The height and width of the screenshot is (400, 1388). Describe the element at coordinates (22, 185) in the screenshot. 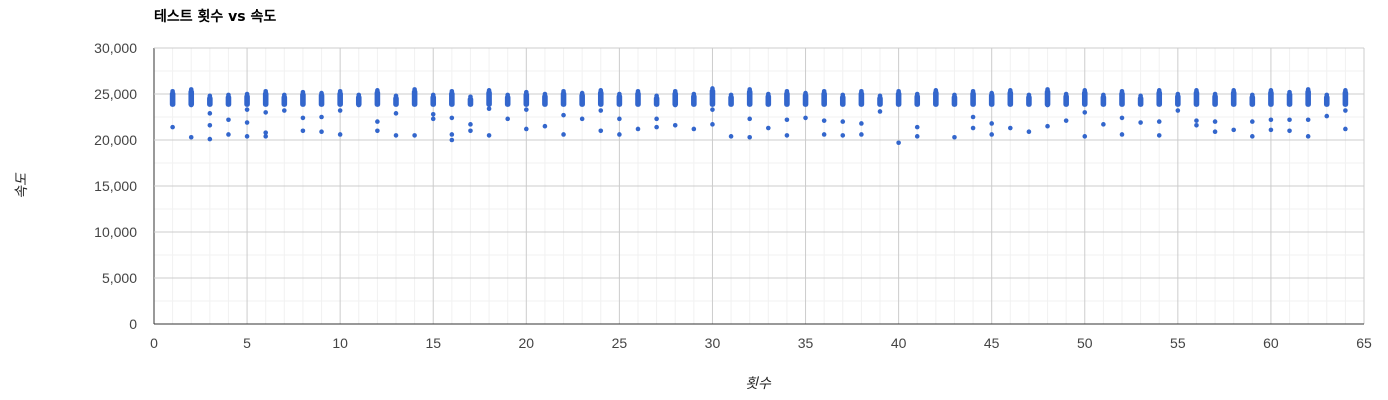

I see `y-axis-title: 속도` at that location.